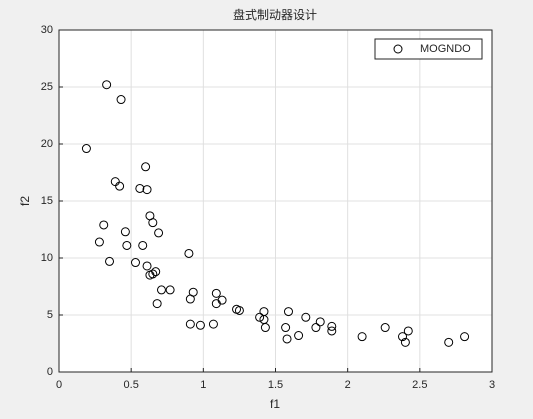  Describe the element at coordinates (47, 87) in the screenshot. I see `y-tick-label: 25` at that location.